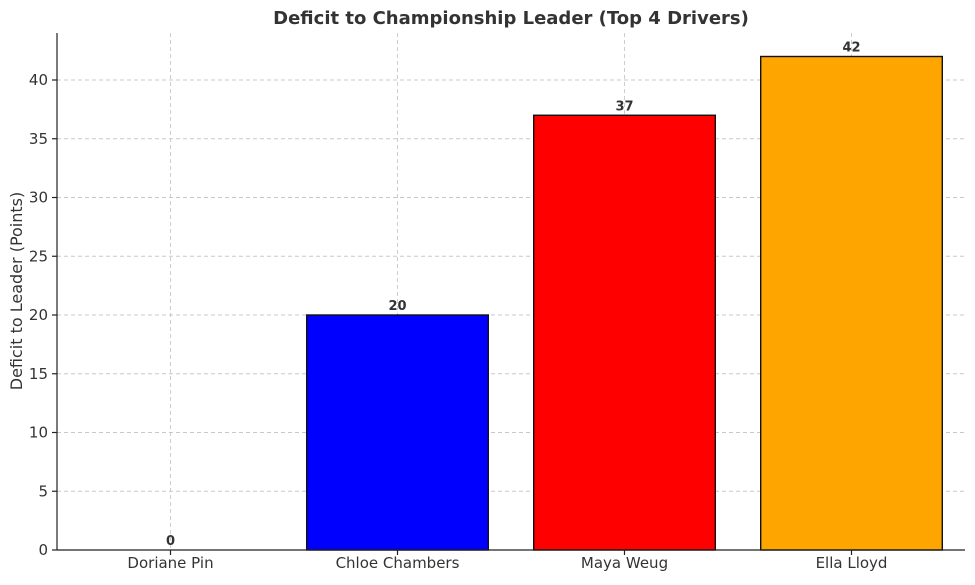 The image size is (975, 585). Describe the element at coordinates (43, 491) in the screenshot. I see `y-tick-label: 5` at that location.